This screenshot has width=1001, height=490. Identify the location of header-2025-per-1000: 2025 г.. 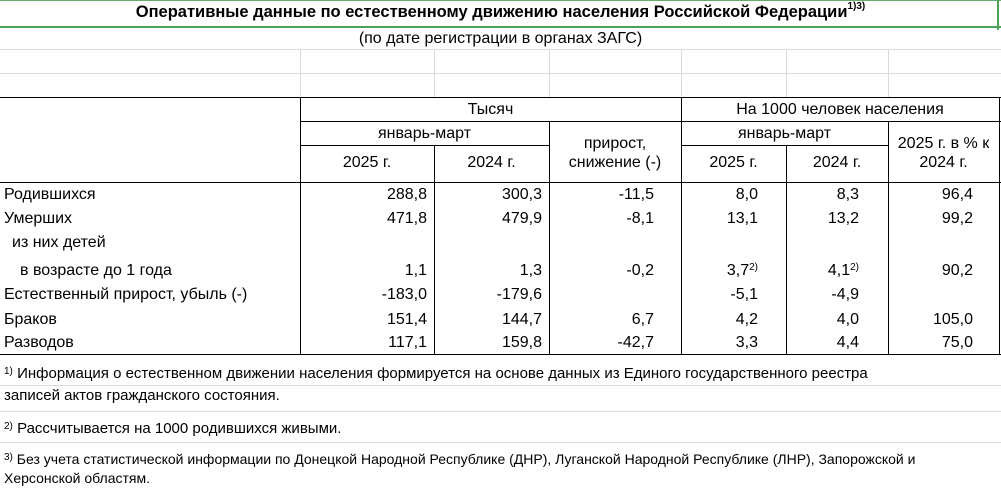
(733, 162).